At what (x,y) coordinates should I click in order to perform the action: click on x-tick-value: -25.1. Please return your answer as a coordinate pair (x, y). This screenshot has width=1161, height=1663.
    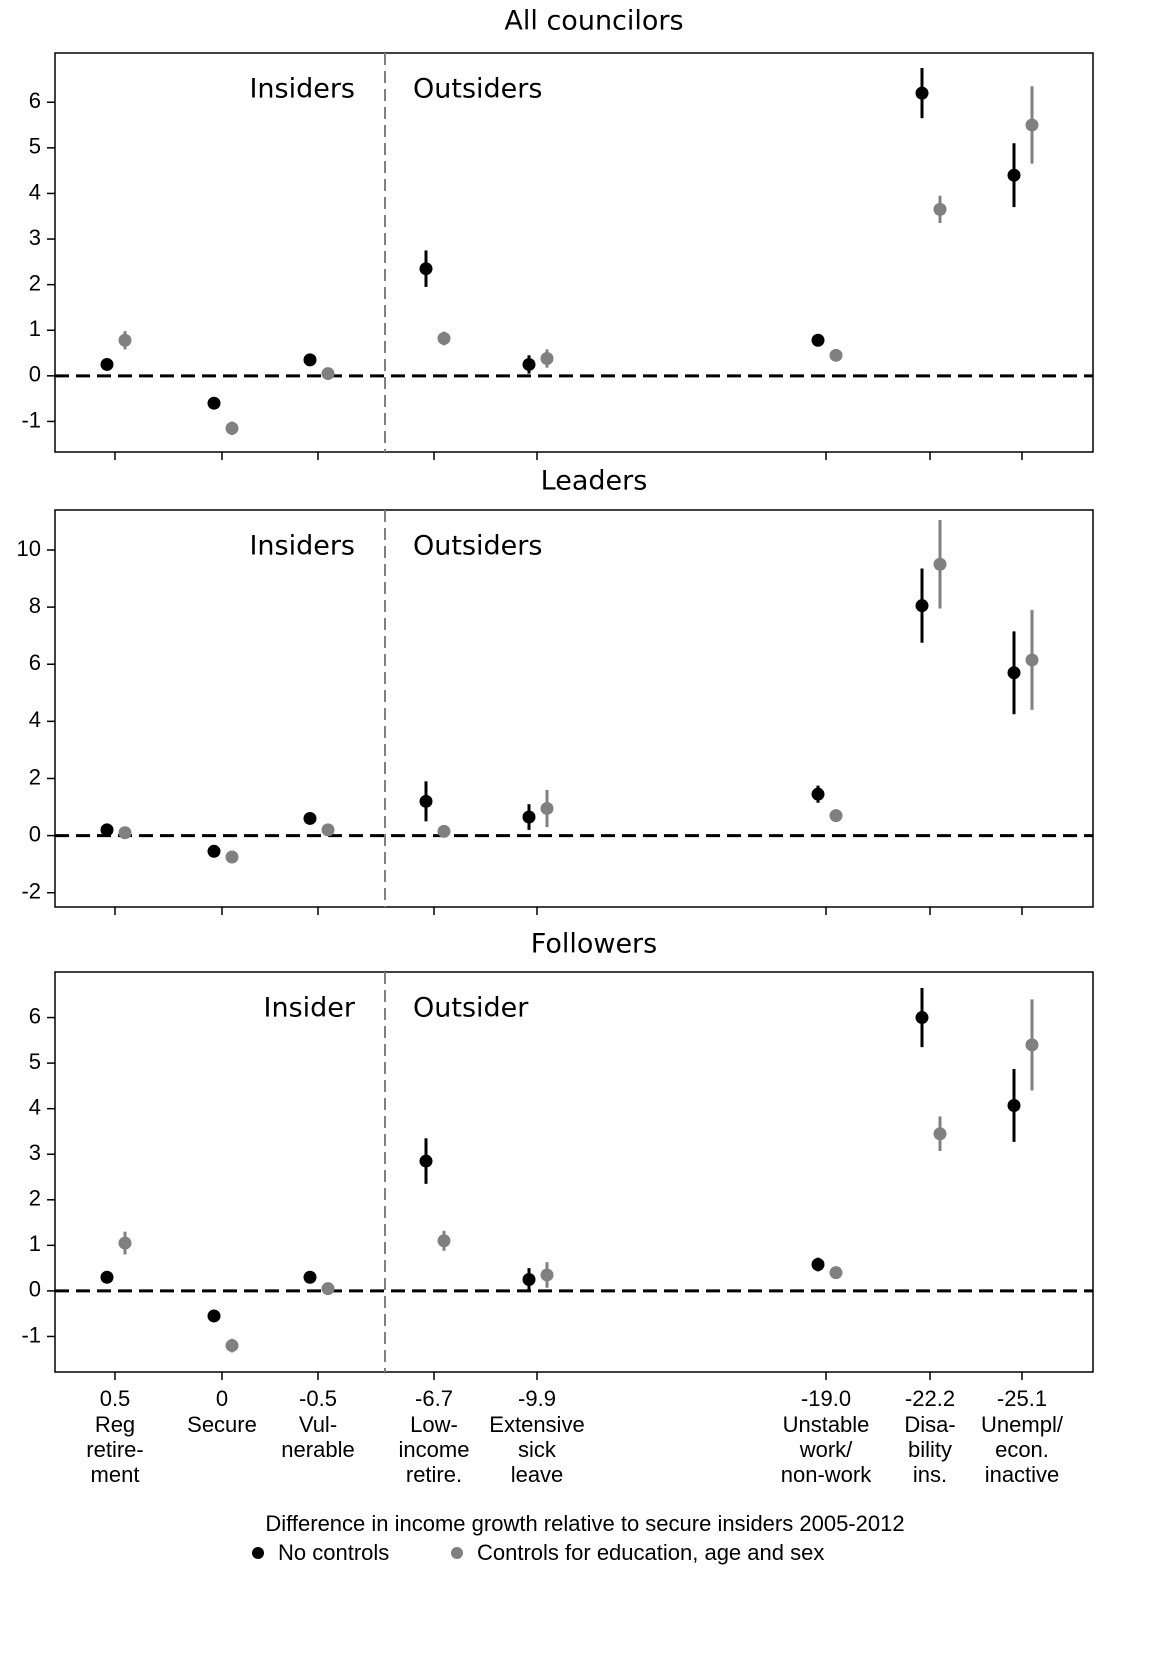
    Looking at the image, I should click on (1022, 1398).